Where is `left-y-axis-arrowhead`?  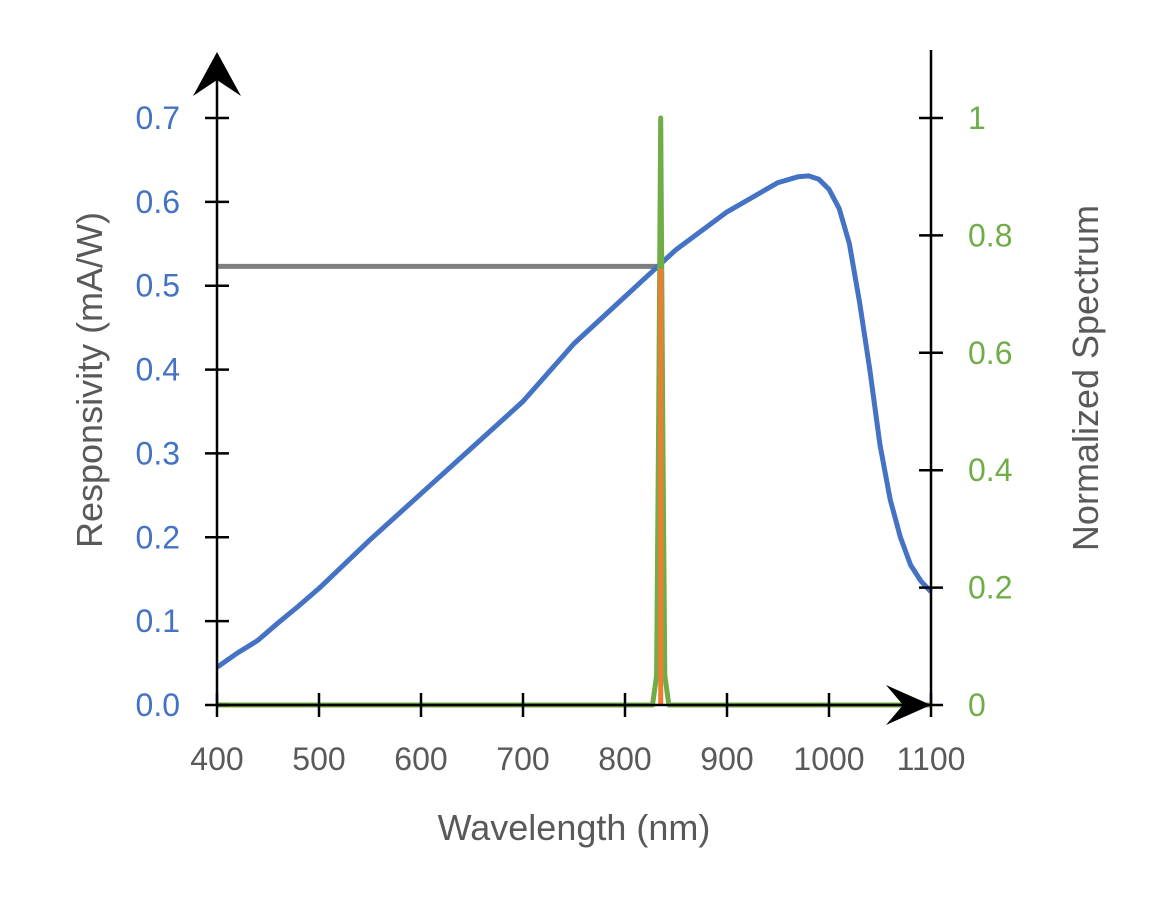 left-y-axis-arrowhead is located at coordinates (217, 74).